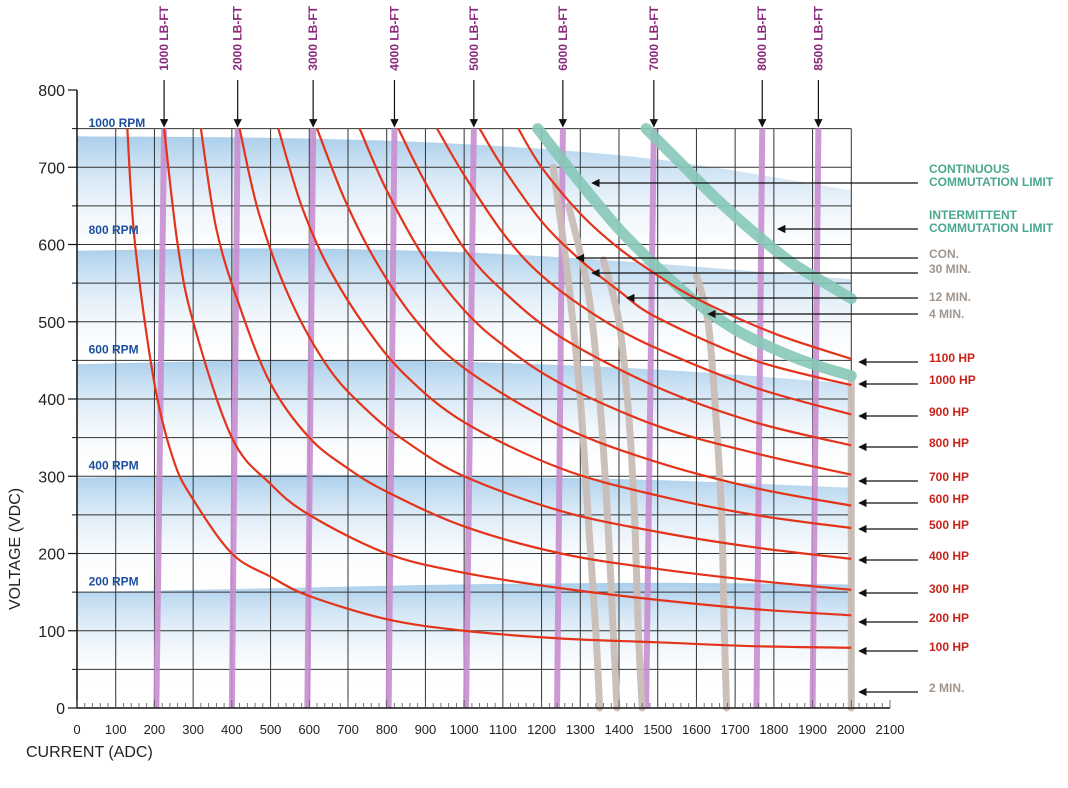 This screenshot has width=1068, height=788. Describe the element at coordinates (773, 729) in the screenshot. I see `x-tick-label: 1800` at that location.